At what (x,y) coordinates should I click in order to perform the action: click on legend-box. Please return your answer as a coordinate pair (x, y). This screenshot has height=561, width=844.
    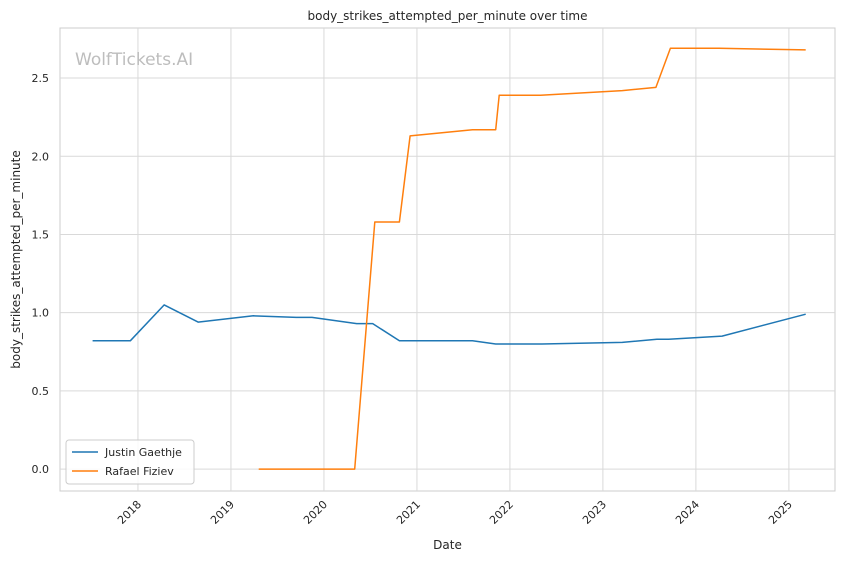
    Looking at the image, I should click on (130, 462).